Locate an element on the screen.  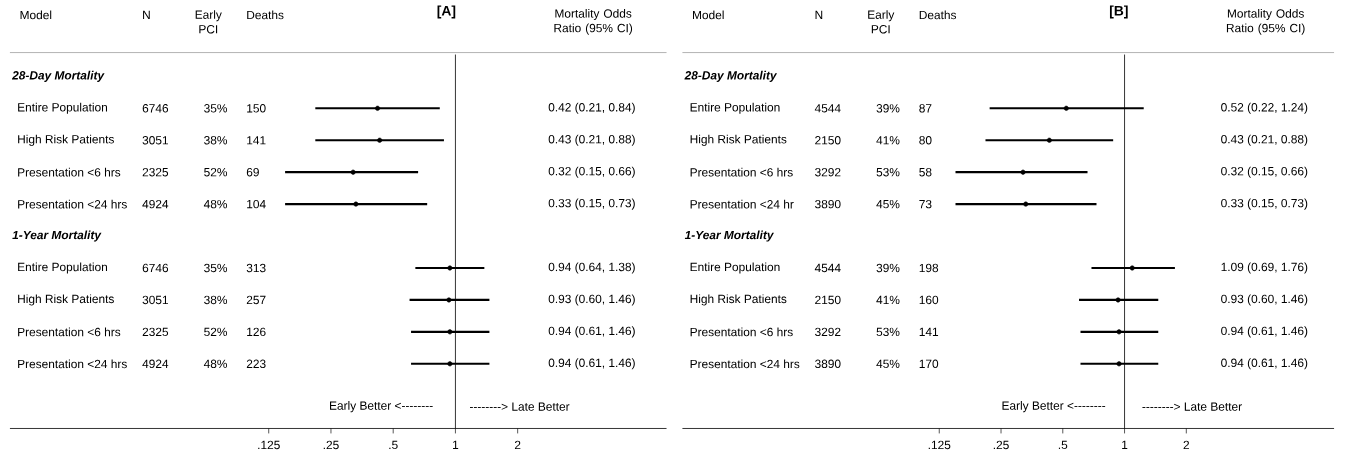
annotation: 87 is located at coordinates (925, 108).